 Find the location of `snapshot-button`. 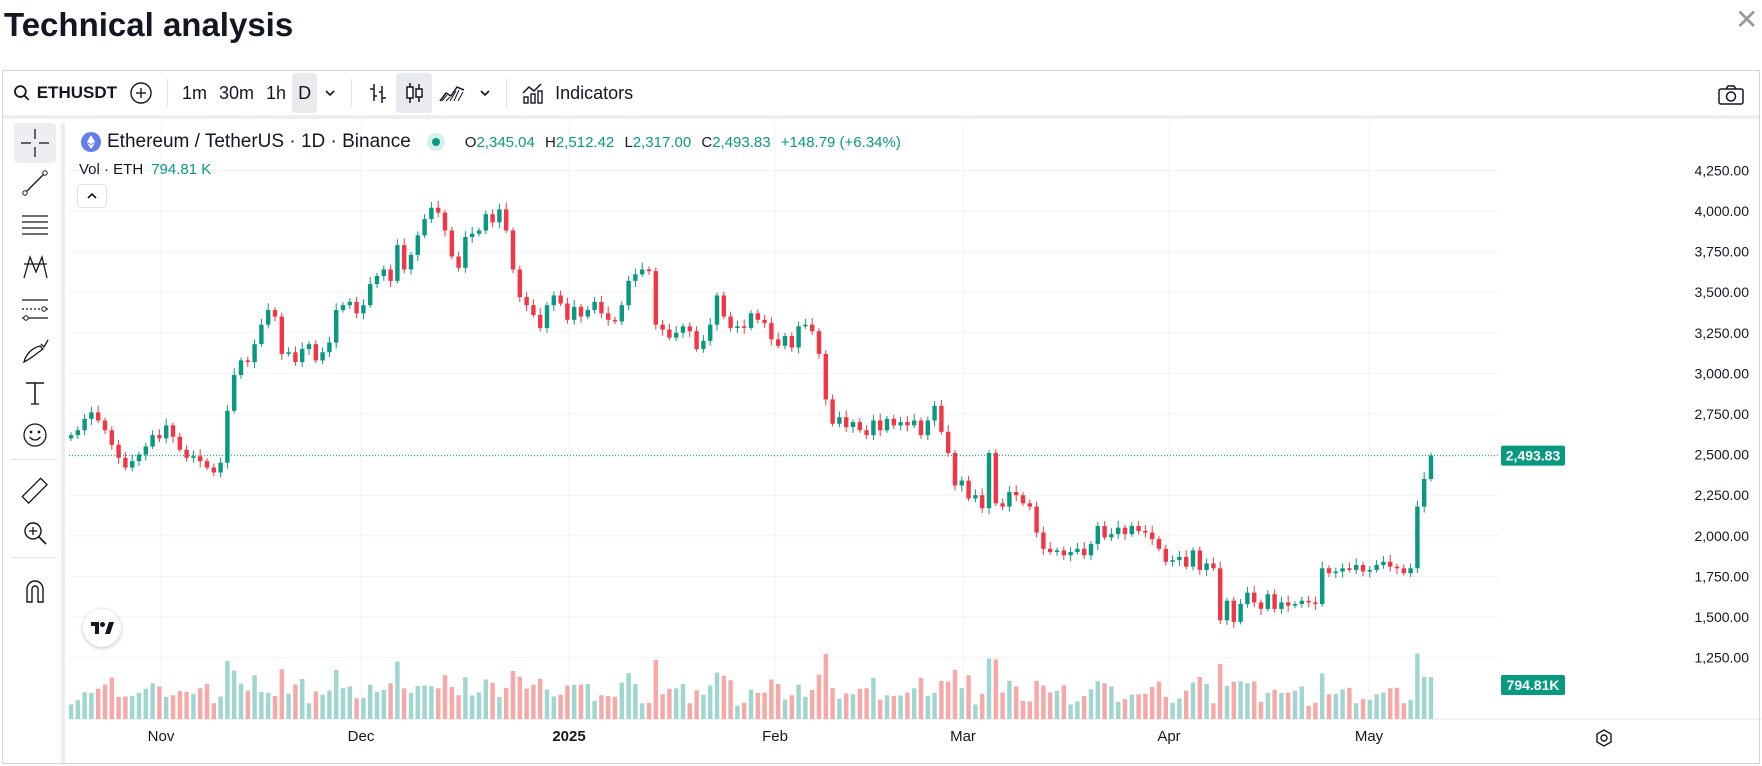

snapshot-button is located at coordinates (1731, 95).